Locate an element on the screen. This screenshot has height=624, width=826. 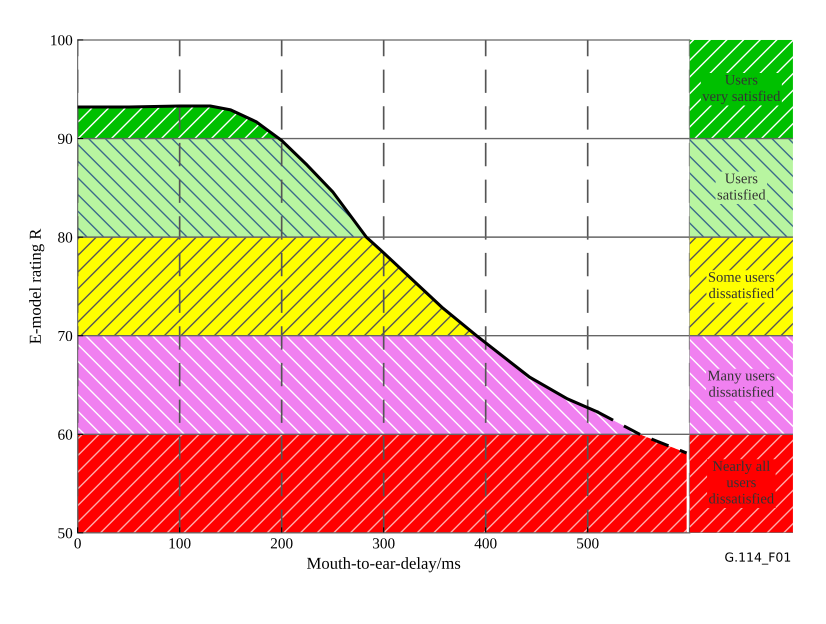
band-label: Users satisfied is located at coordinates (742, 187).